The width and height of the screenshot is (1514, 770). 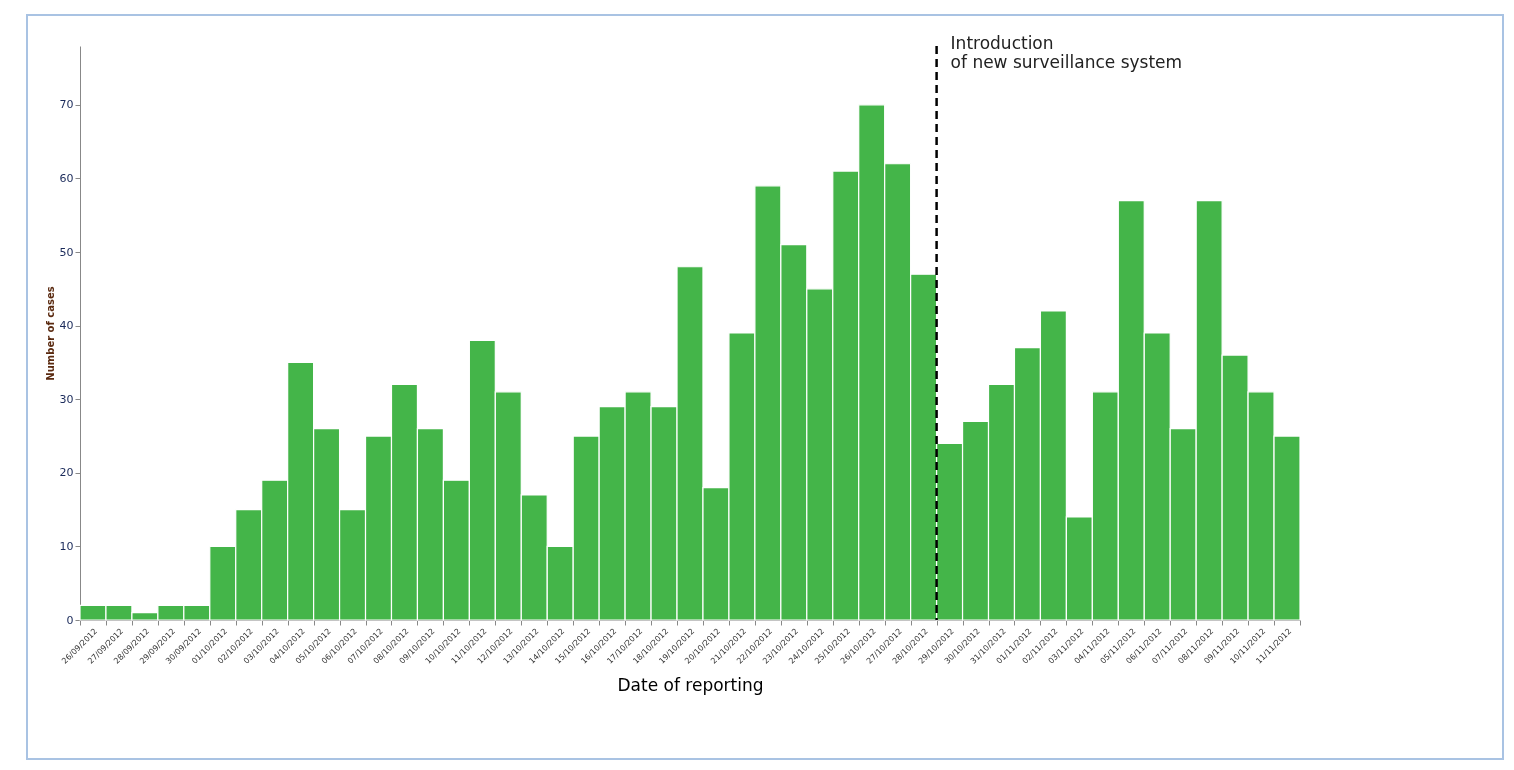 What do you see at coordinates (66, 105) in the screenshot?
I see `y-tick-label: 70` at bounding box center [66, 105].